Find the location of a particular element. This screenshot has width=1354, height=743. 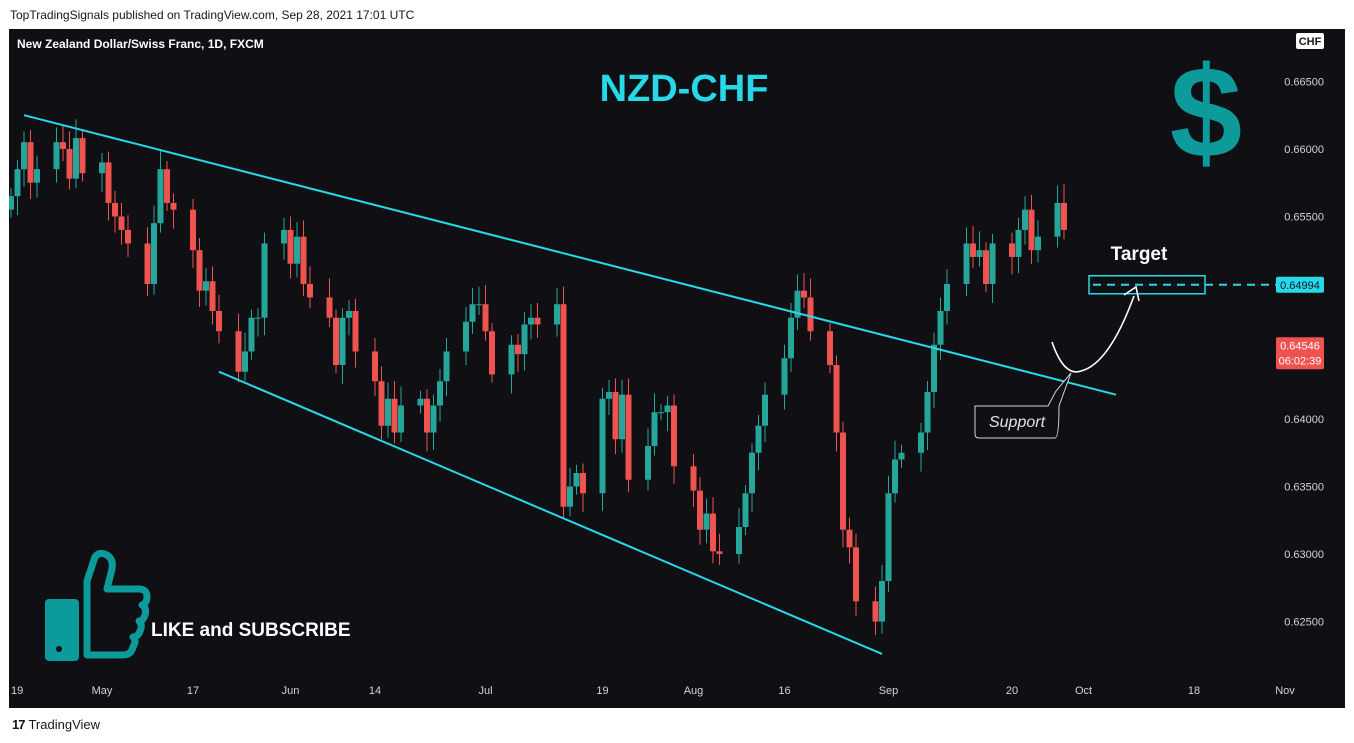

y-tick-label: 0.63000 is located at coordinates (1304, 555).